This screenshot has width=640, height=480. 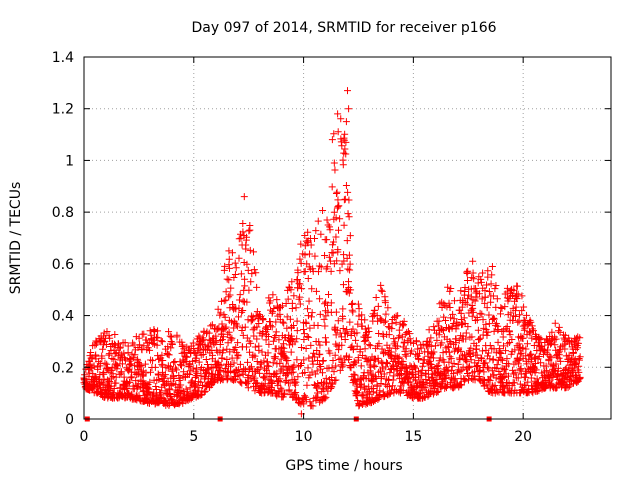 I want to click on y-tick-label: 0.8, so click(x=63, y=213).